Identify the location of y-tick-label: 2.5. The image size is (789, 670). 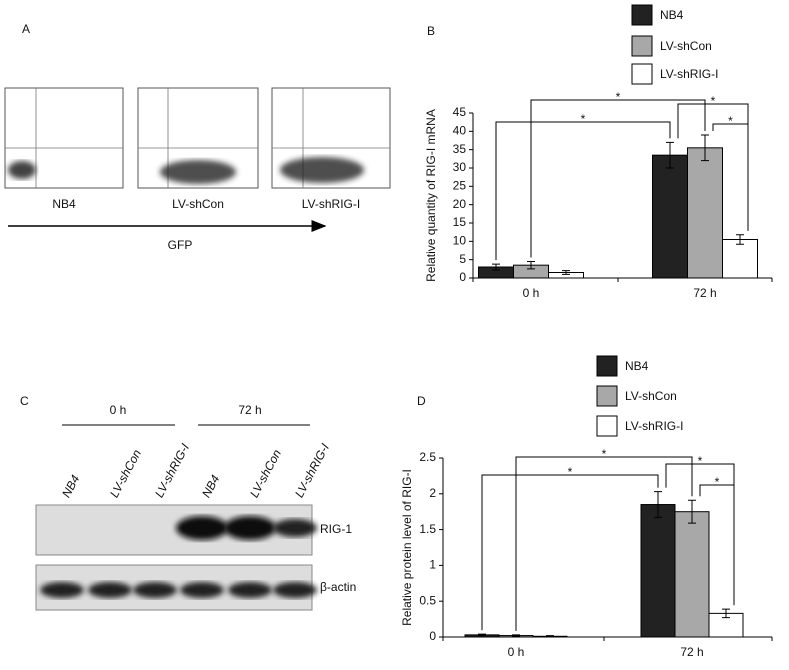
(427, 457).